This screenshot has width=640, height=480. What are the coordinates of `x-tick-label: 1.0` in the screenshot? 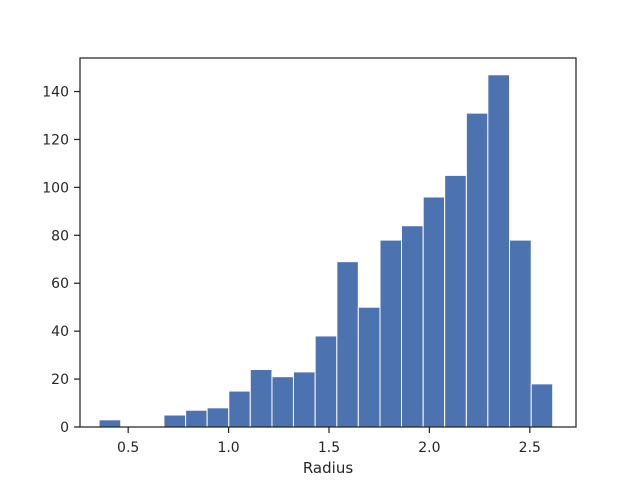 It's located at (228, 448).